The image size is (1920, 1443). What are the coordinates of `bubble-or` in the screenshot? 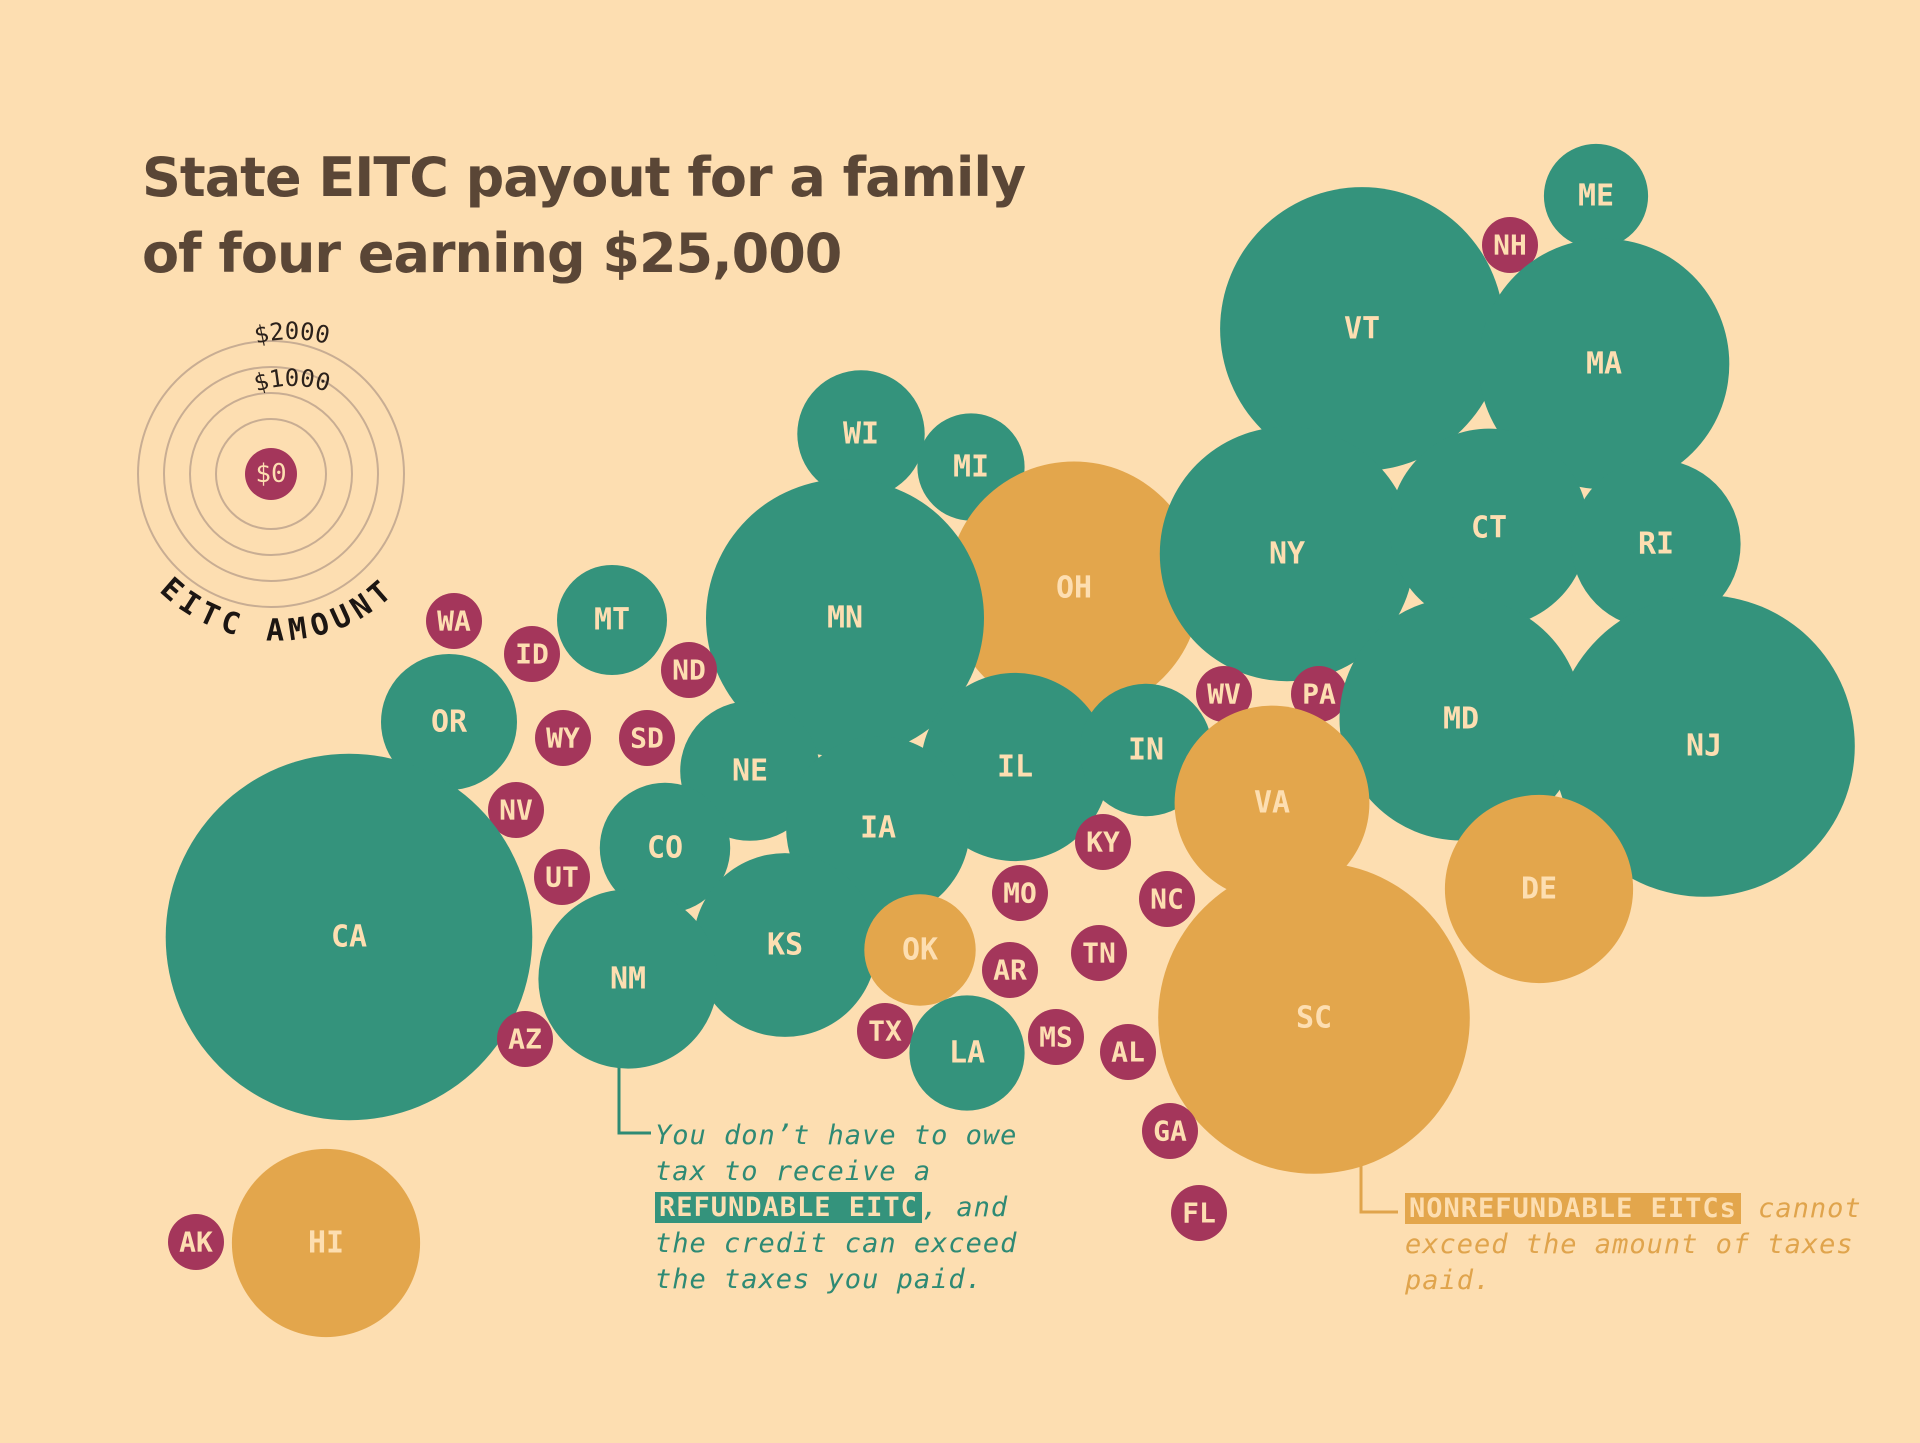 It's located at (449, 722).